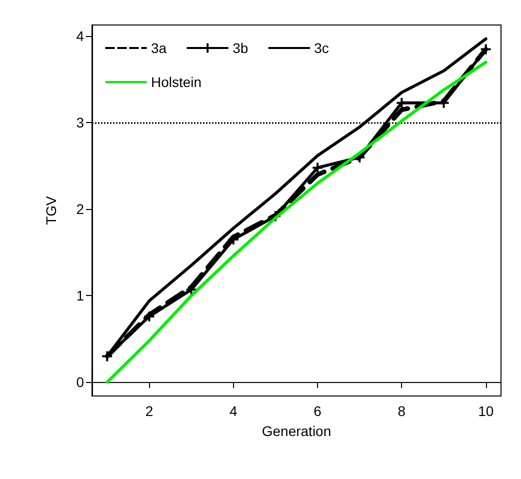 The height and width of the screenshot is (479, 521). I want to click on y-tick-label: 2, so click(80, 209).